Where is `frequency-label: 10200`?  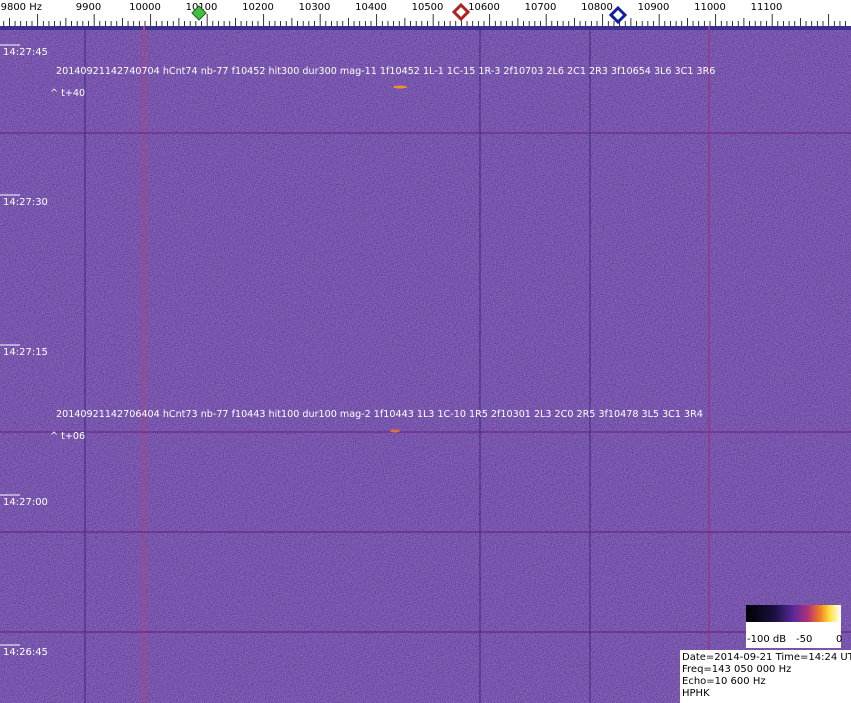
frequency-label: 10200 is located at coordinates (258, 7).